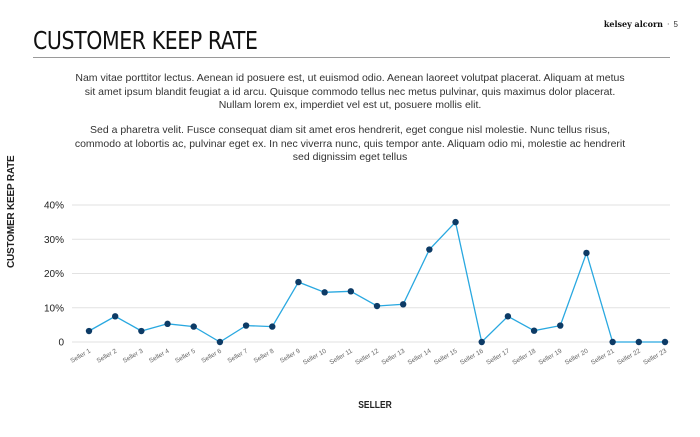 This screenshot has height=437, width=700. Describe the element at coordinates (290, 355) in the screenshot. I see `x-tick-label: Seller 9` at that location.